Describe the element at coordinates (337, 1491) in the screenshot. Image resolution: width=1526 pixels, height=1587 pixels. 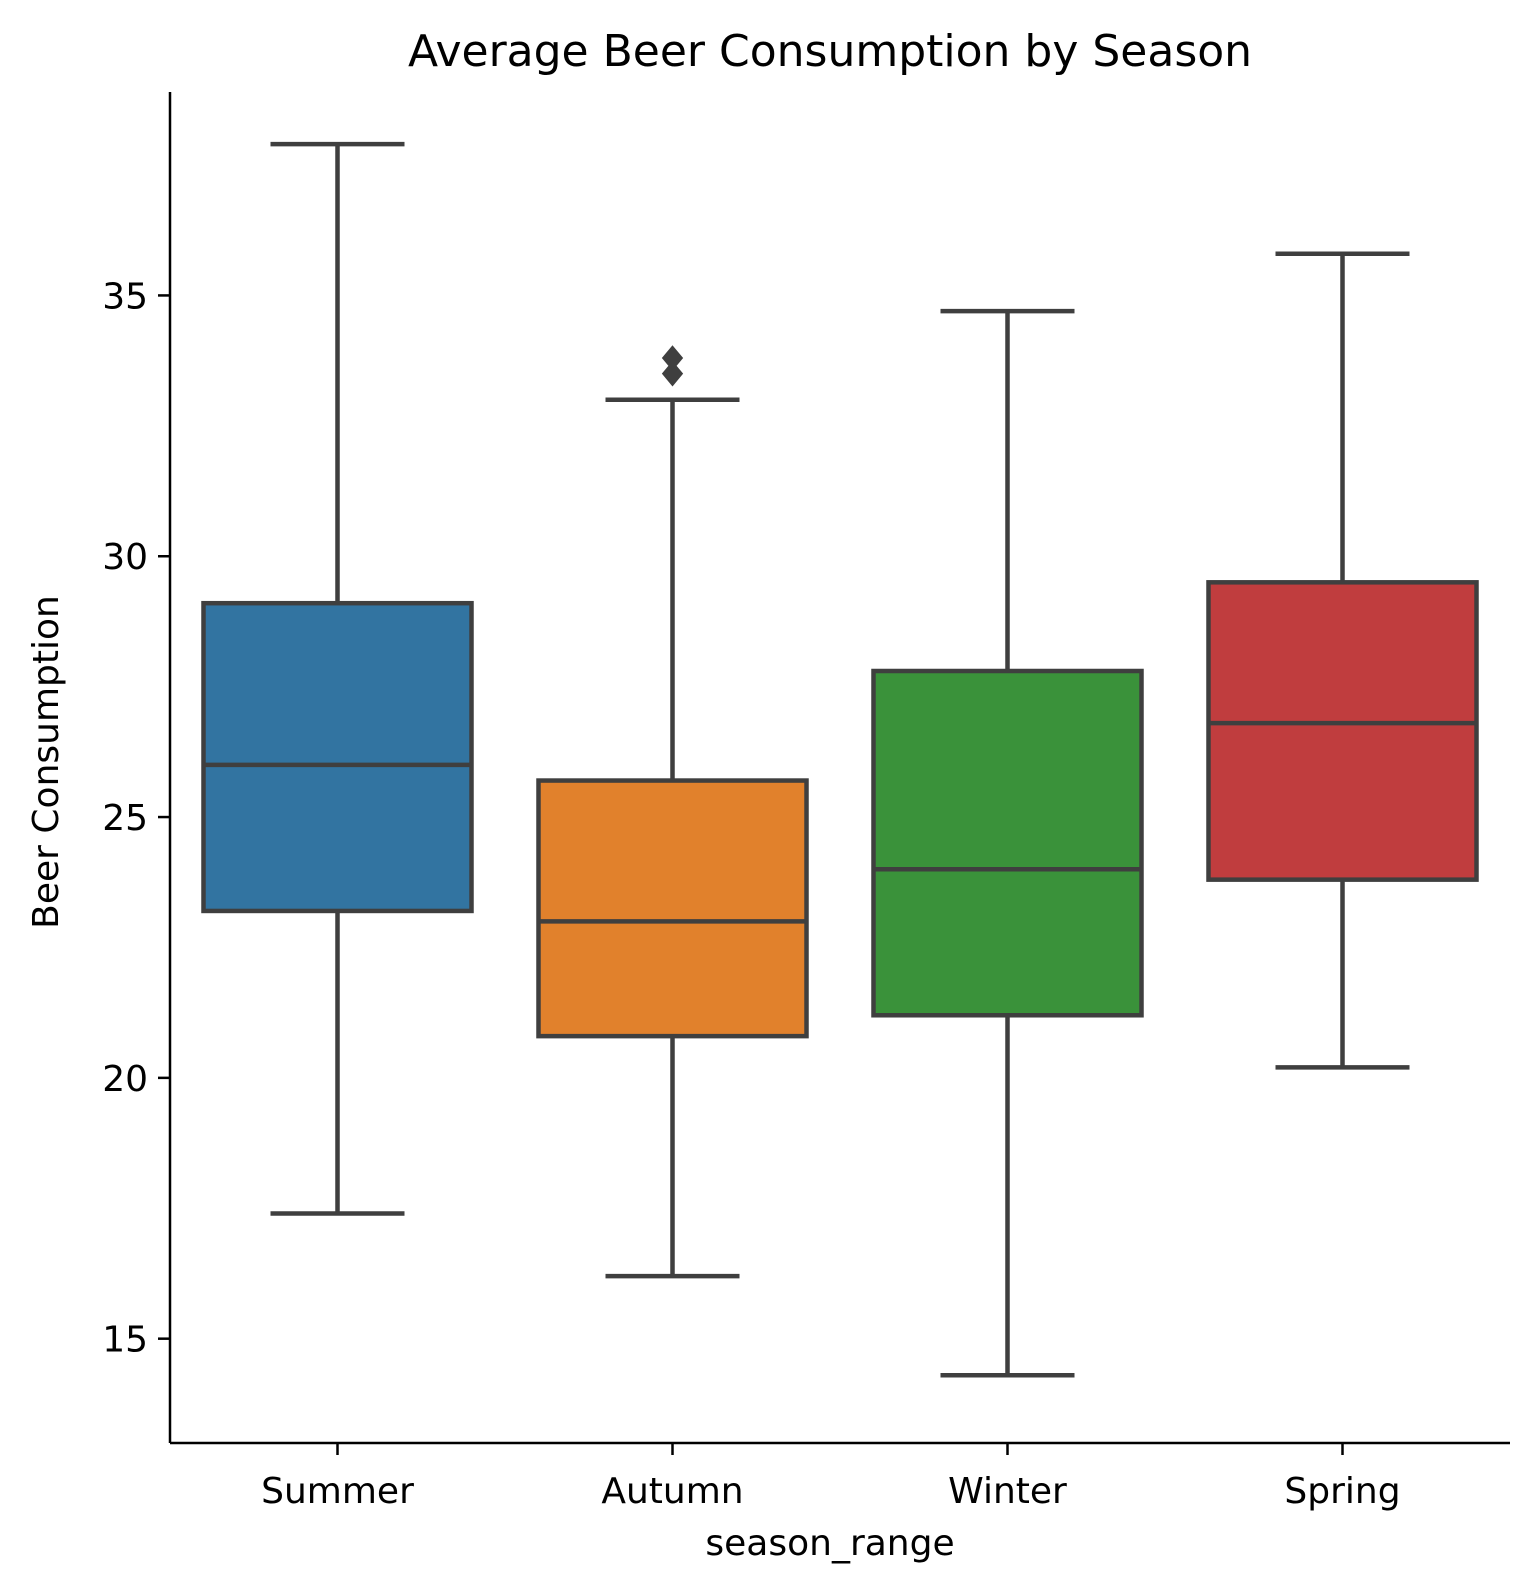
I see `x-tick-label: Summer` at that location.